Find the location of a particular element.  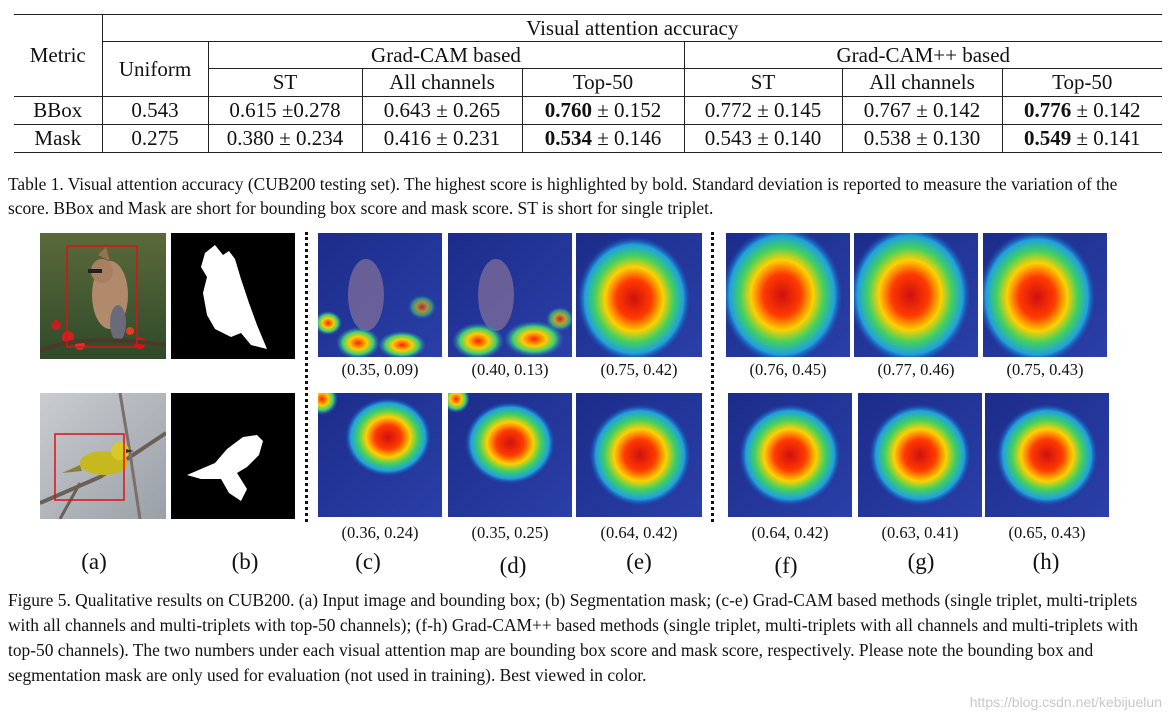

header-metric: Metric is located at coordinates (58, 55).